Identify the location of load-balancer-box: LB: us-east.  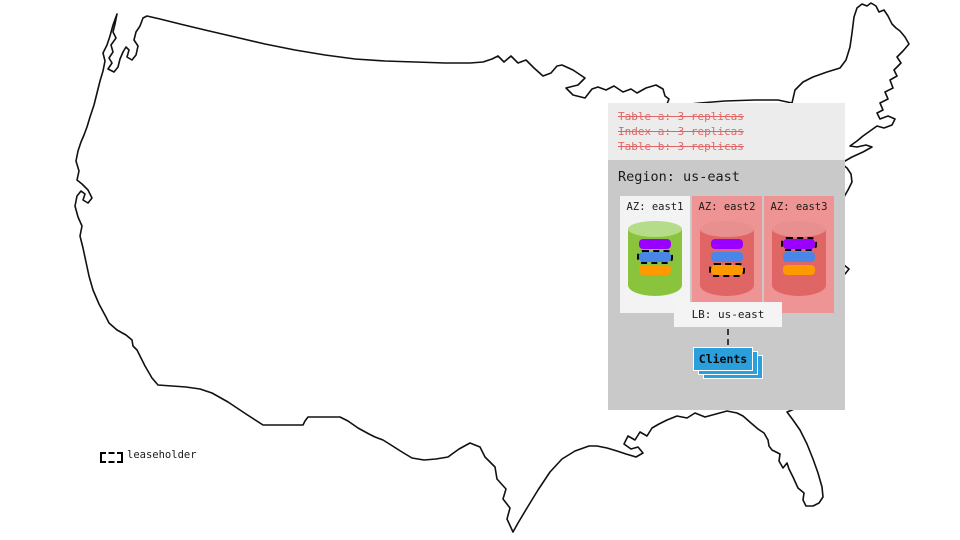
(728, 314).